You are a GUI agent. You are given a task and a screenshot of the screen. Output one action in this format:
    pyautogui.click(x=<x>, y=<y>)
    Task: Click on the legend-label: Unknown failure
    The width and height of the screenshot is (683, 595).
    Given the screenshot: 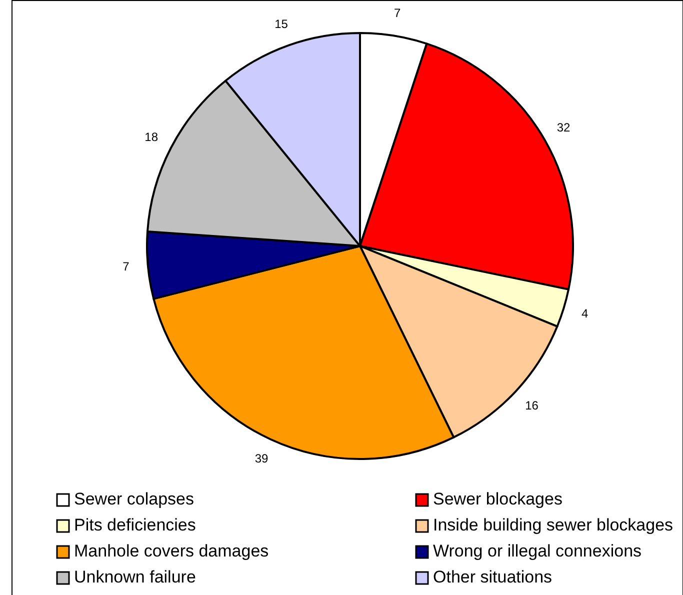 What is the action you would take?
    pyautogui.click(x=135, y=576)
    